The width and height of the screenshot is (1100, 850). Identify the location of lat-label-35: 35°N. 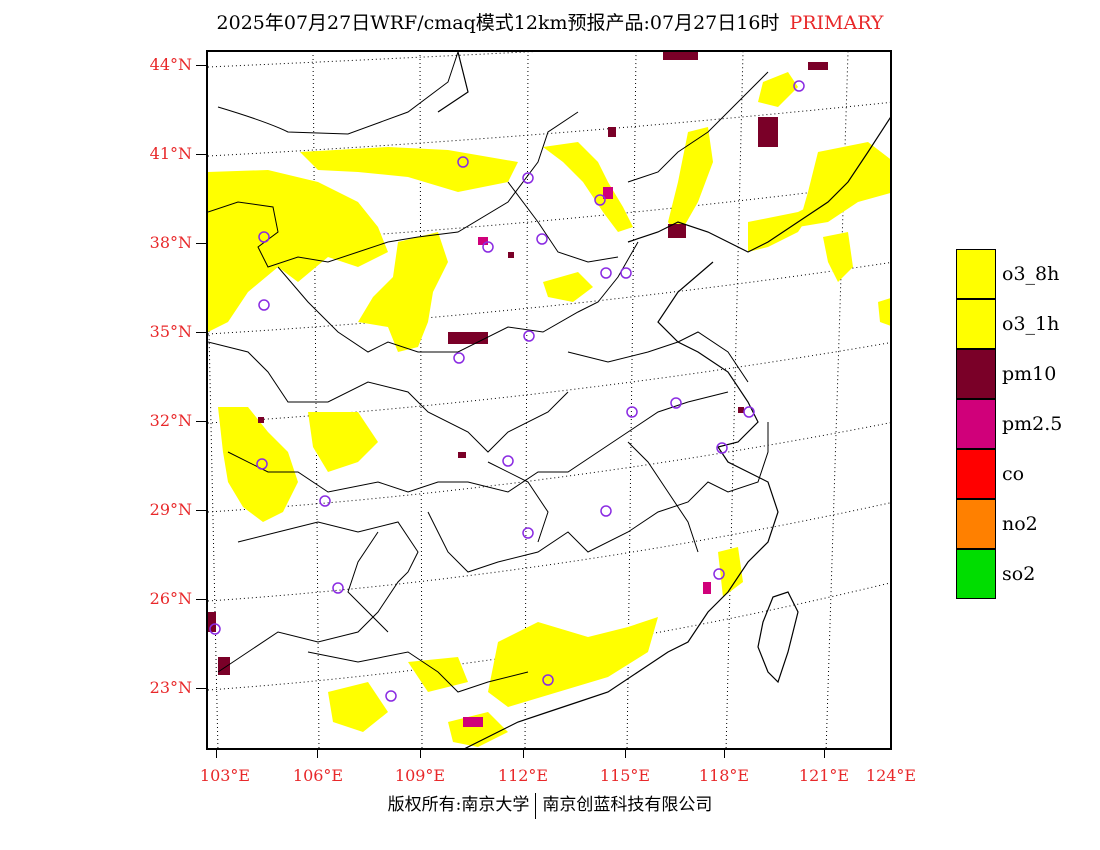
(170, 331).